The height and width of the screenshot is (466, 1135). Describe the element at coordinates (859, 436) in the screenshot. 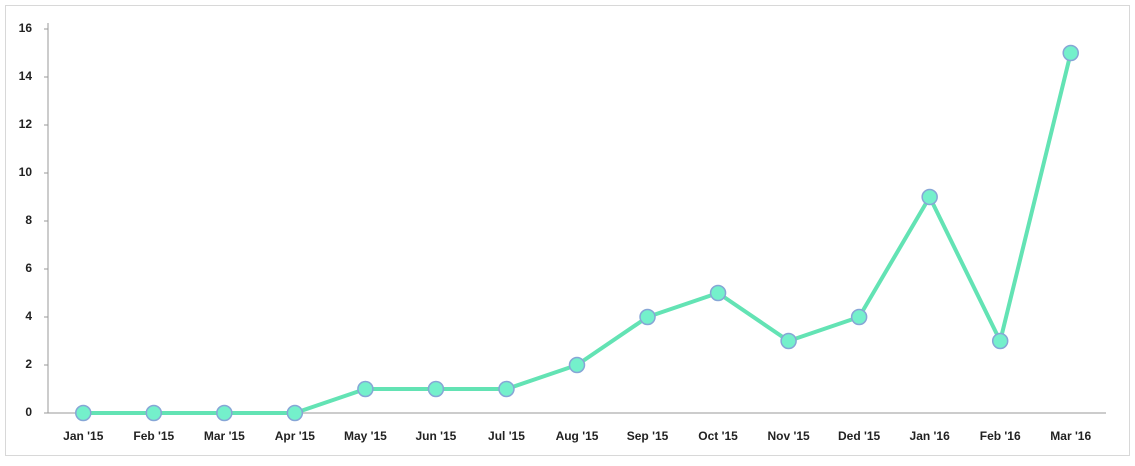

I see `x-tick-label: Ded '15` at that location.